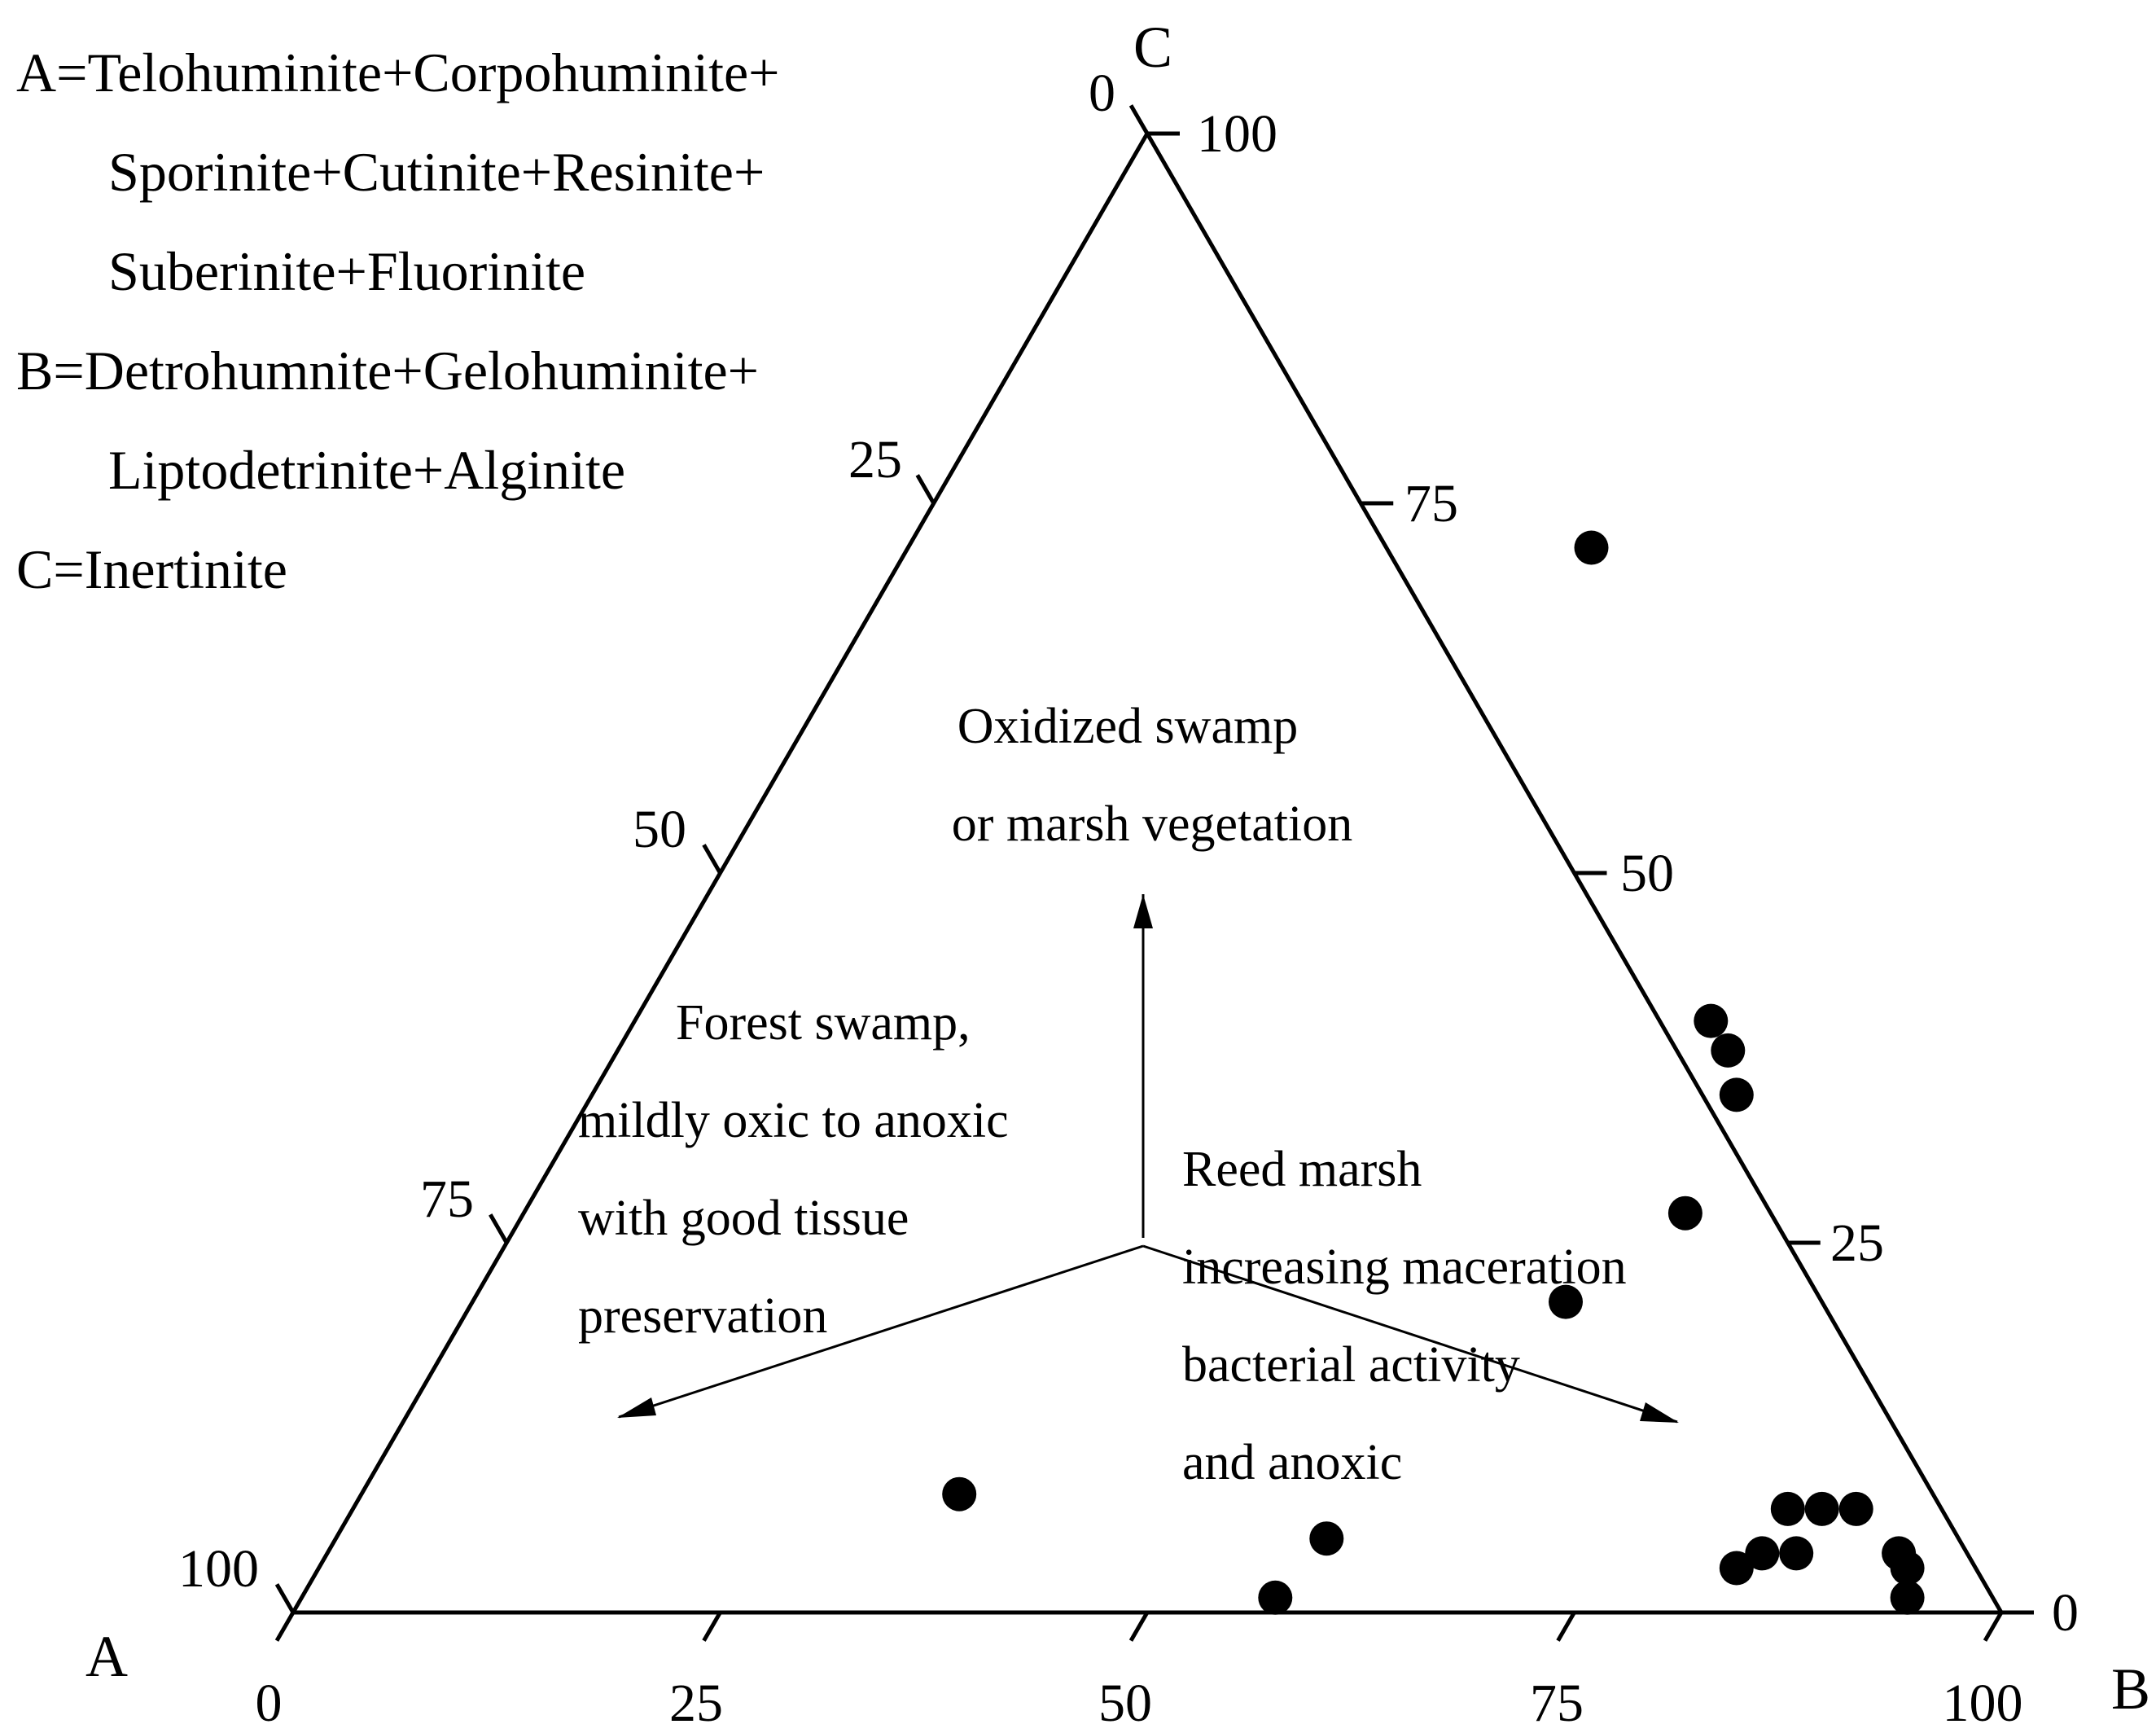 The image size is (2156, 1733). I want to click on ab-tick-label: 75, so click(1557, 1703).